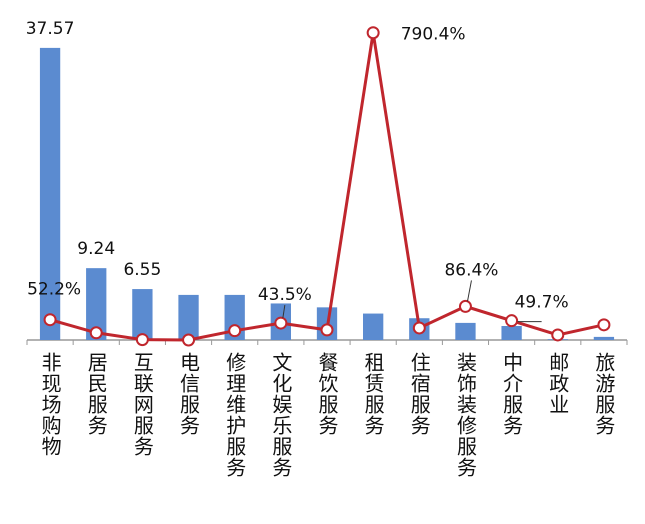  I want to click on x-tick-label: 住宿服务, so click(419, 394).